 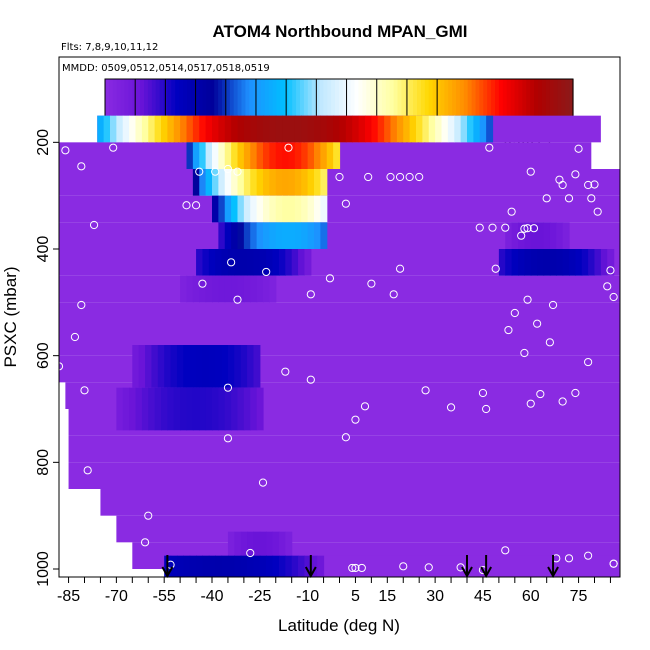 I want to click on x-tick-label: -55, so click(x=164, y=596).